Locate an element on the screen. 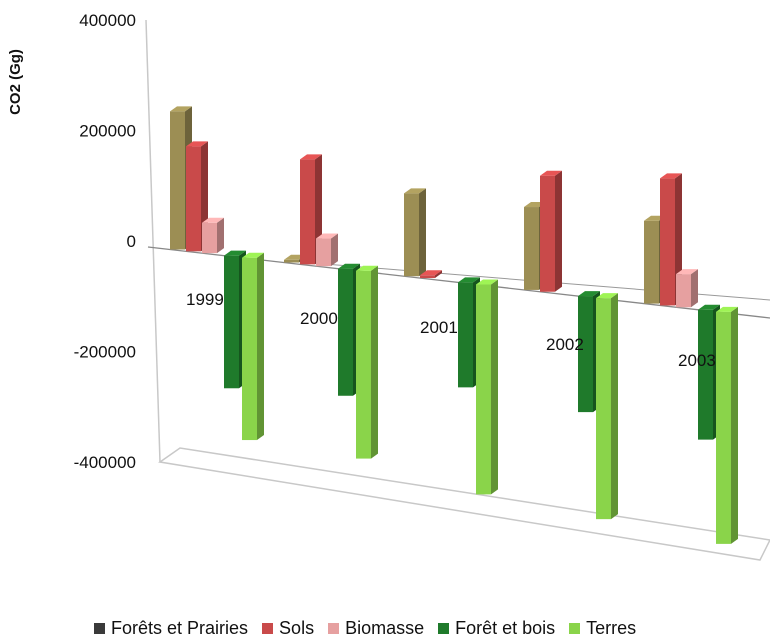 This screenshot has width=770, height=640. legend-label: Biomasse is located at coordinates (385, 627).